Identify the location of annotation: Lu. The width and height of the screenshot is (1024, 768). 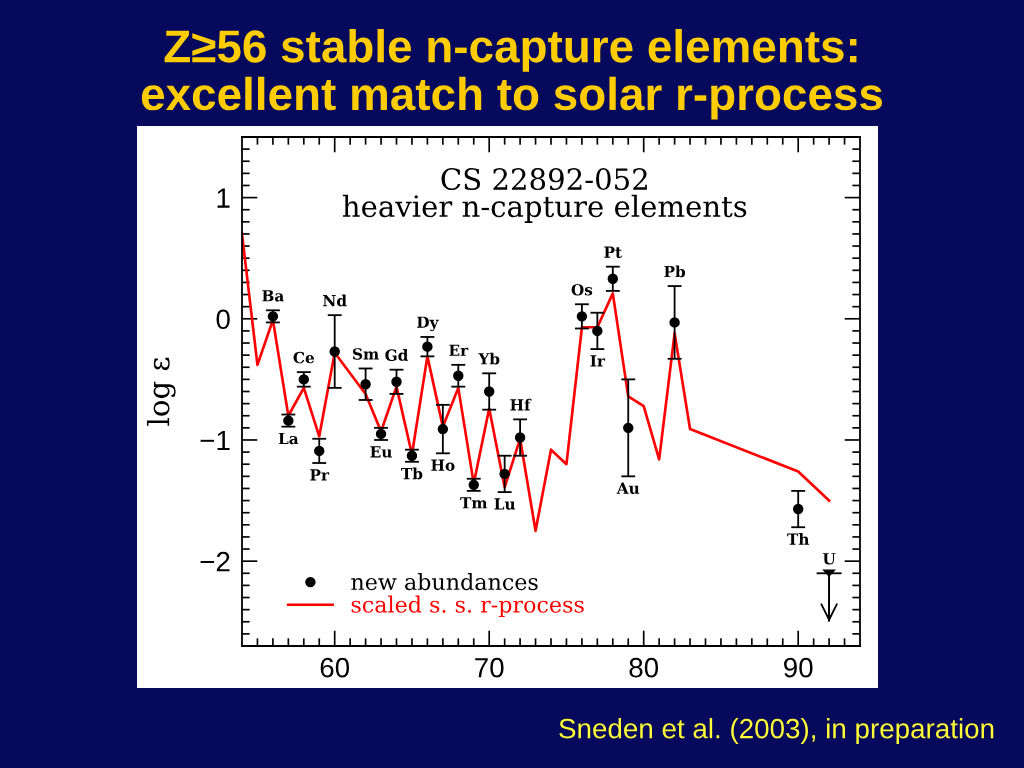
(505, 504).